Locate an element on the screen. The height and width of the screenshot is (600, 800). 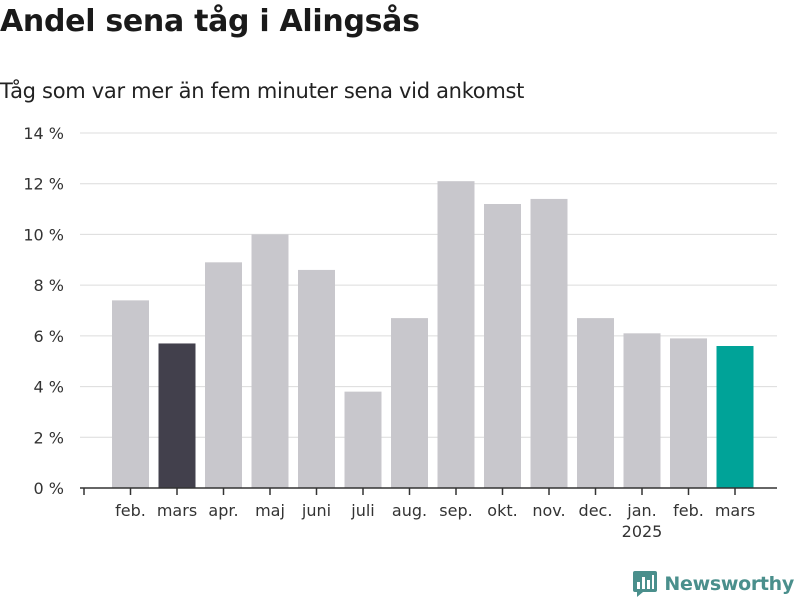
y-tick-label: 8 % is located at coordinates (49, 285).